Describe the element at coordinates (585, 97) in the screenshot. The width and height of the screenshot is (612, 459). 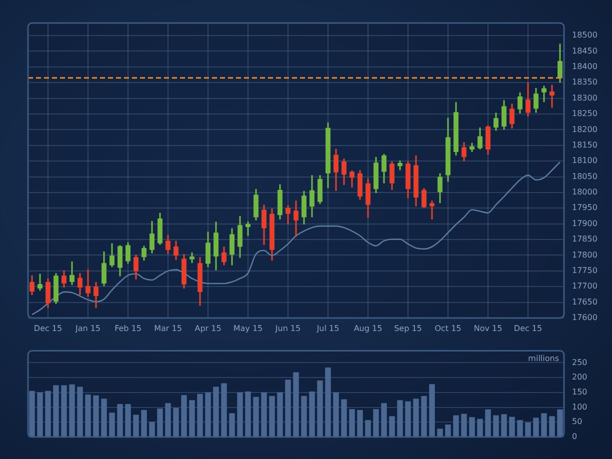
I see `y-tick-label: 18300` at that location.